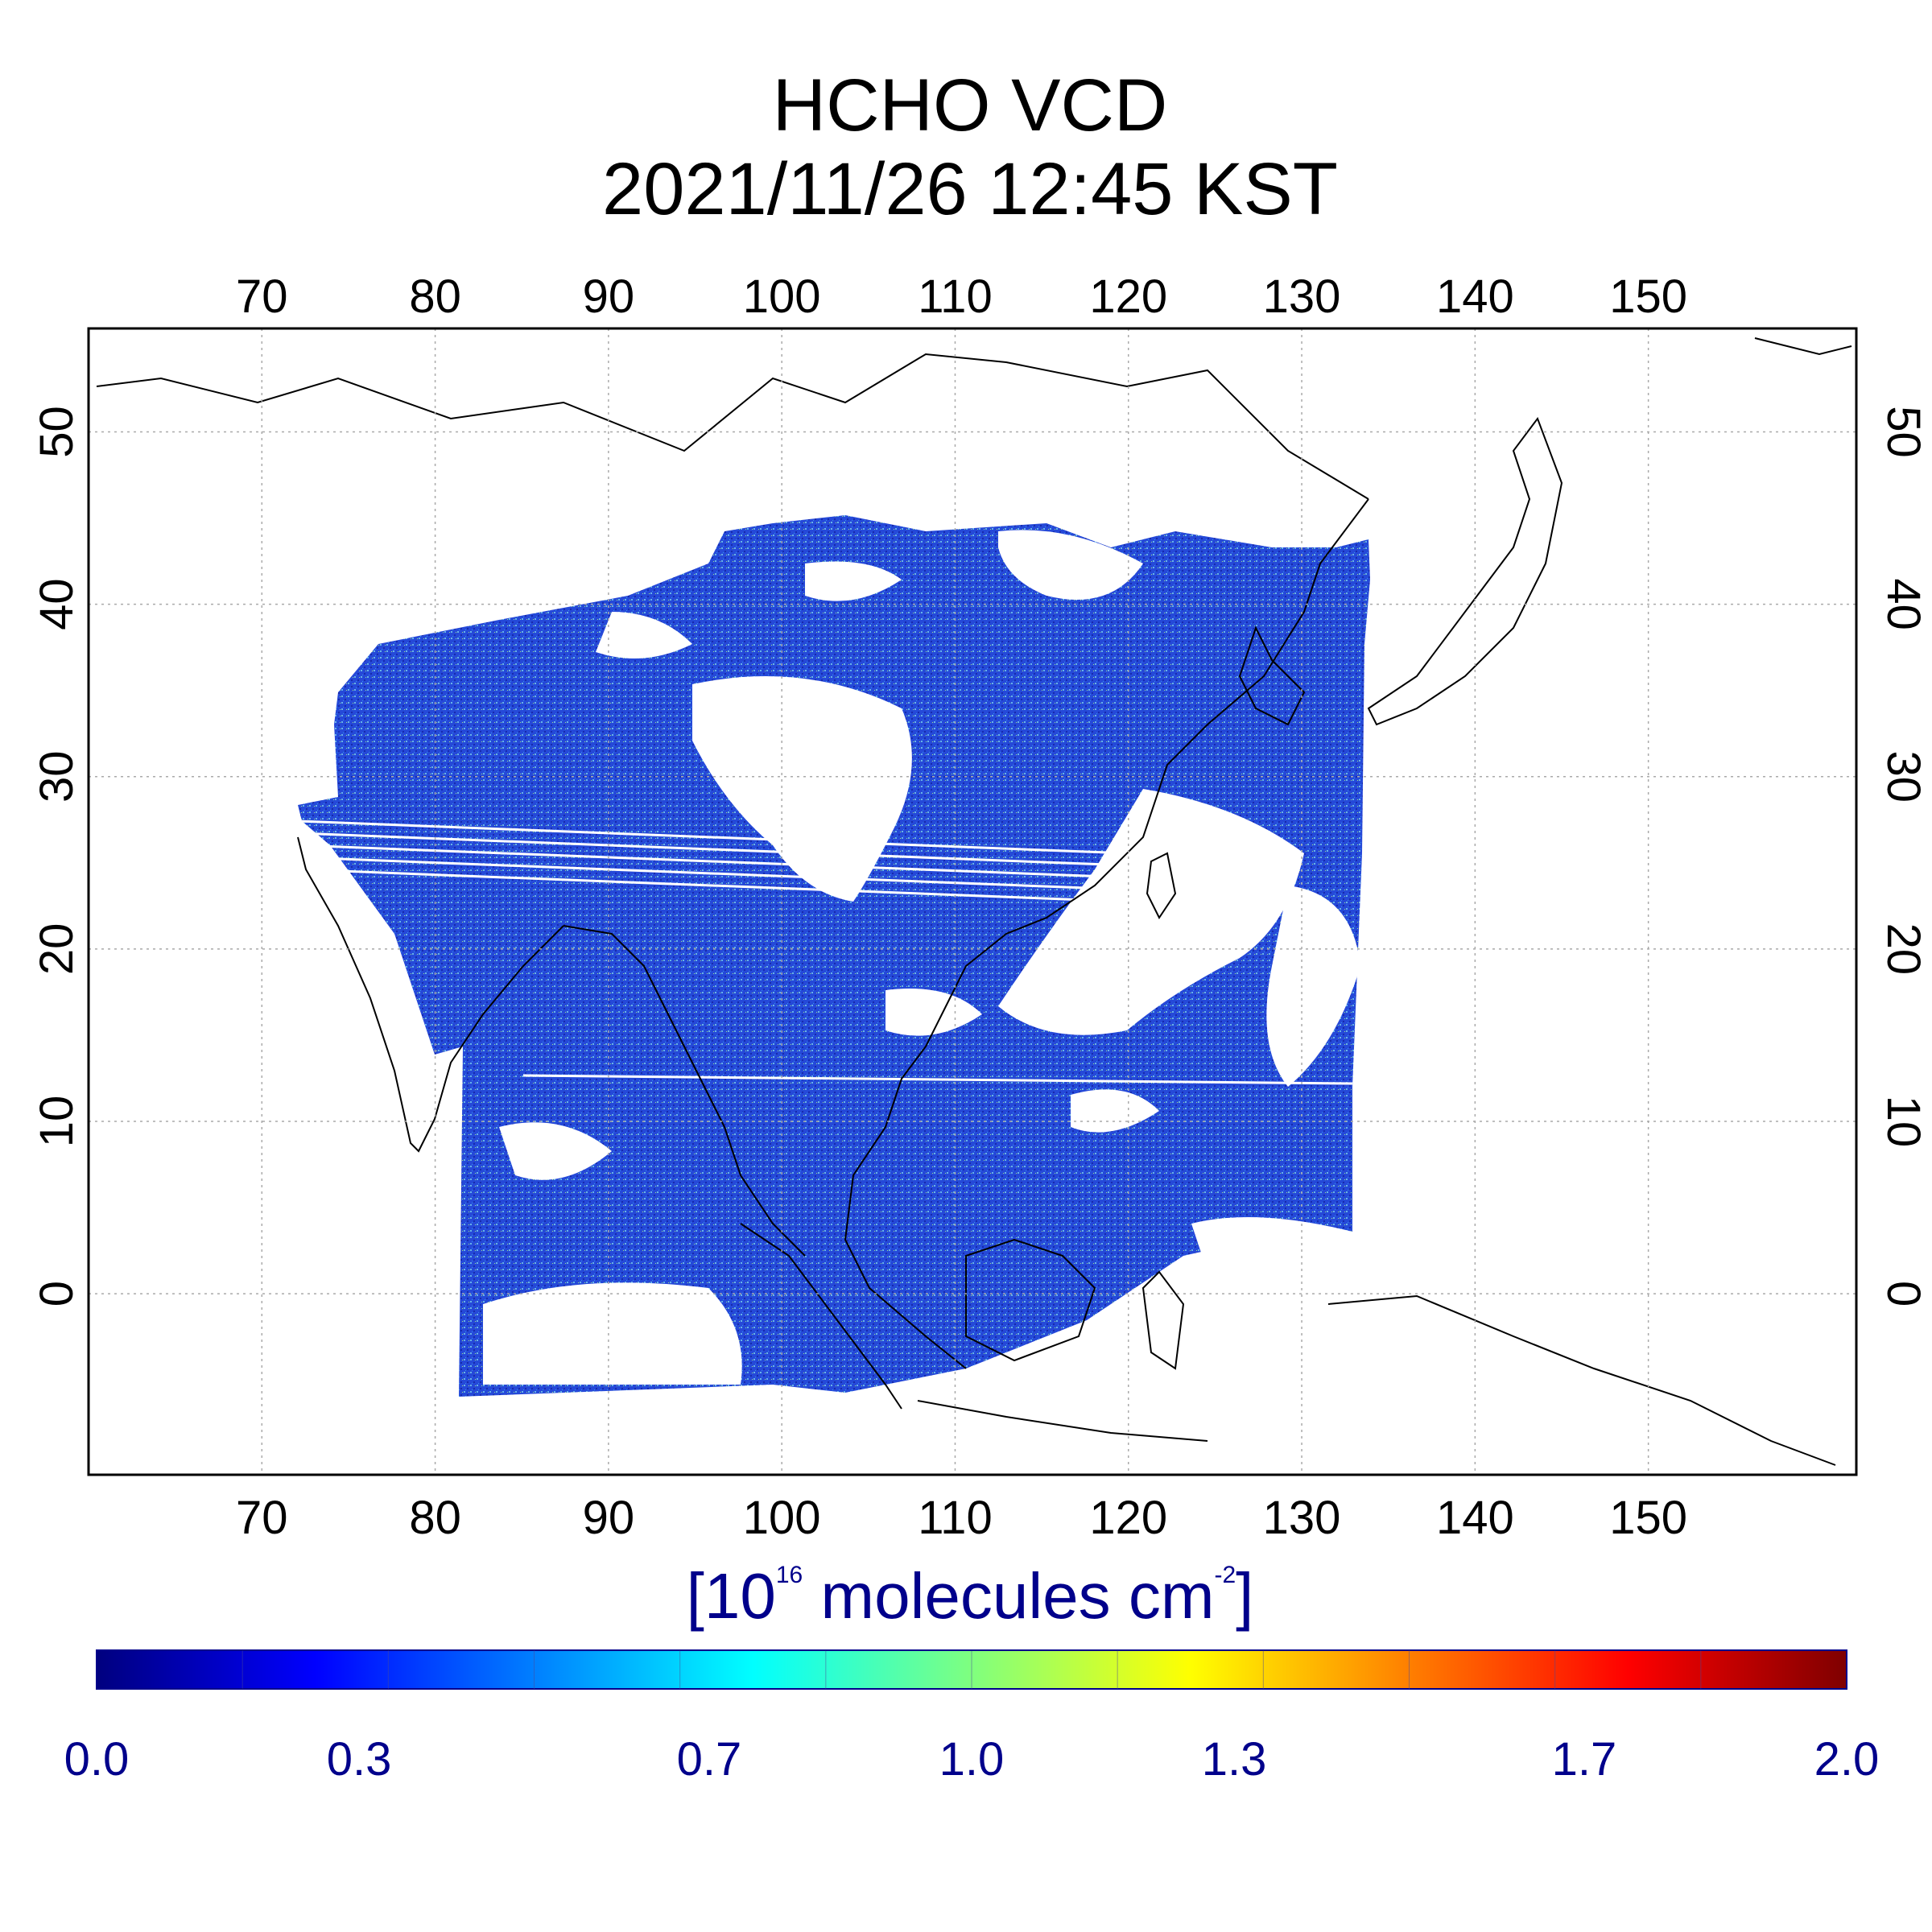  What do you see at coordinates (1475, 296) in the screenshot?
I see `lon-tick-top-label: 140` at bounding box center [1475, 296].